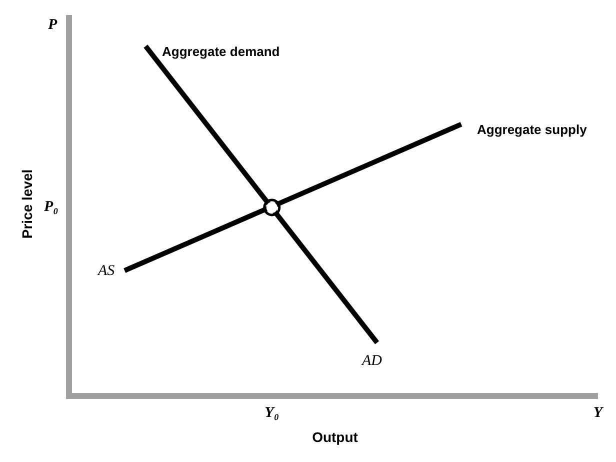 Image resolution: width=616 pixels, height=462 pixels. I want to click on series-label: Aggregate supply, so click(532, 129).